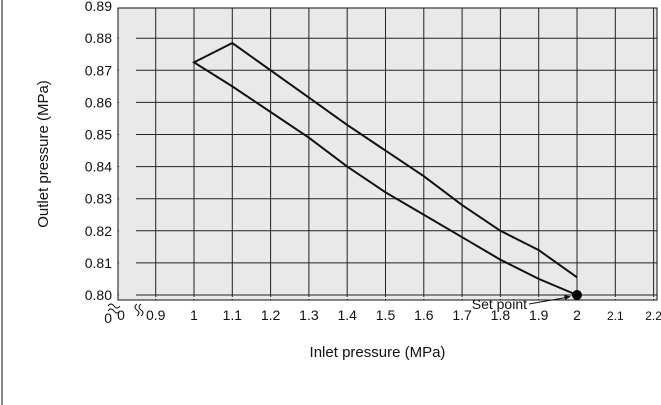 The width and height of the screenshot is (661, 405). I want to click on x-tick-label: 1.9, so click(539, 315).